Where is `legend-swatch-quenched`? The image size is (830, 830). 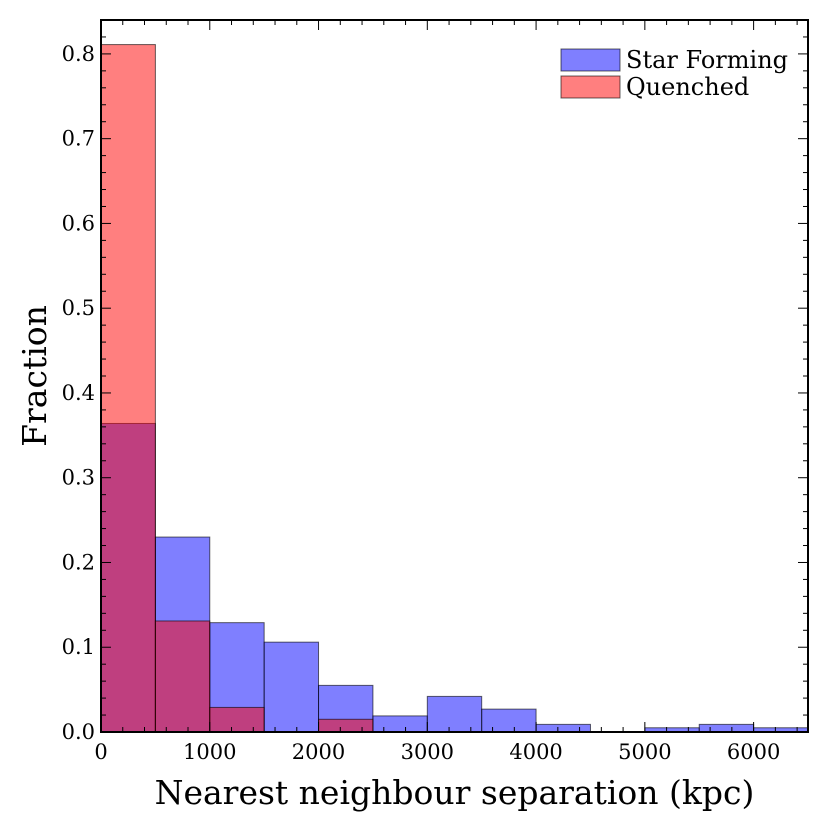 legend-swatch-quenched is located at coordinates (590, 87).